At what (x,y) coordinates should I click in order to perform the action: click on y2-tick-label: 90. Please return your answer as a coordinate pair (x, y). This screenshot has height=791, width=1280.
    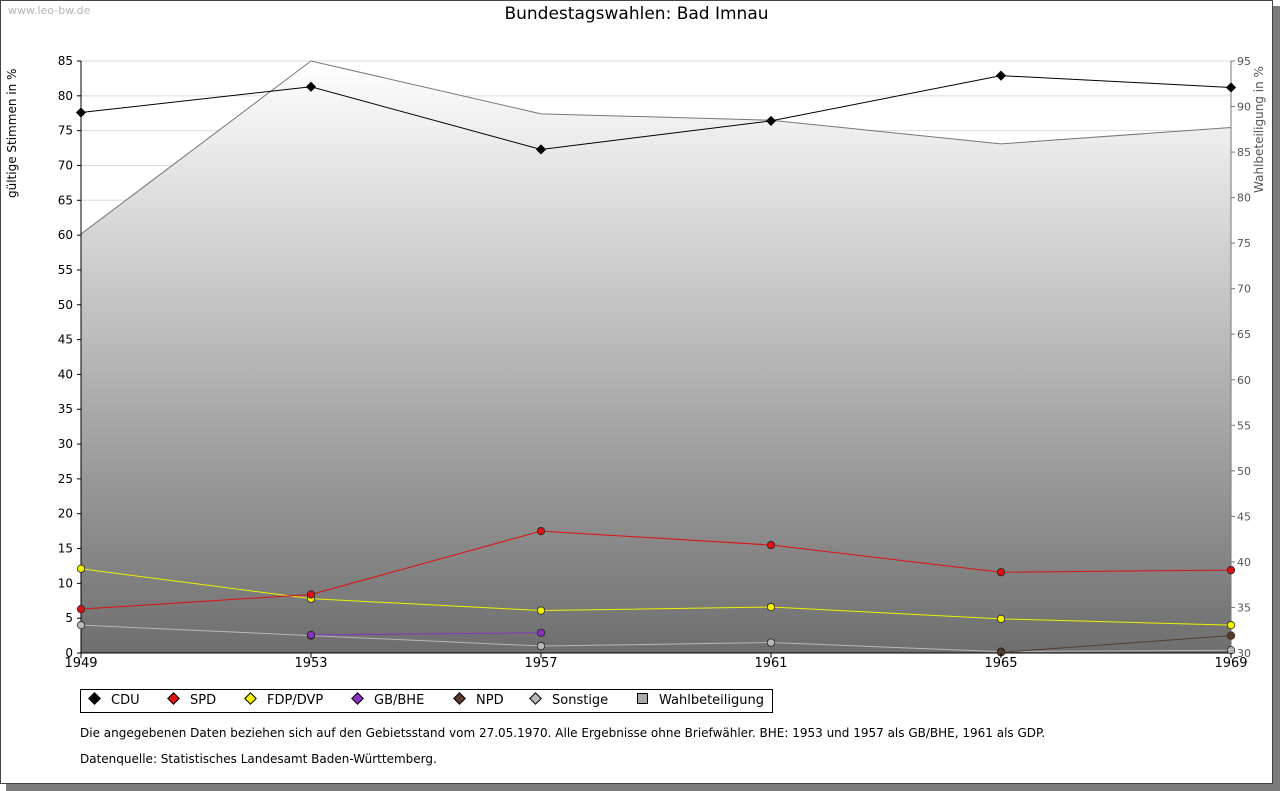
    Looking at the image, I should click on (1244, 107).